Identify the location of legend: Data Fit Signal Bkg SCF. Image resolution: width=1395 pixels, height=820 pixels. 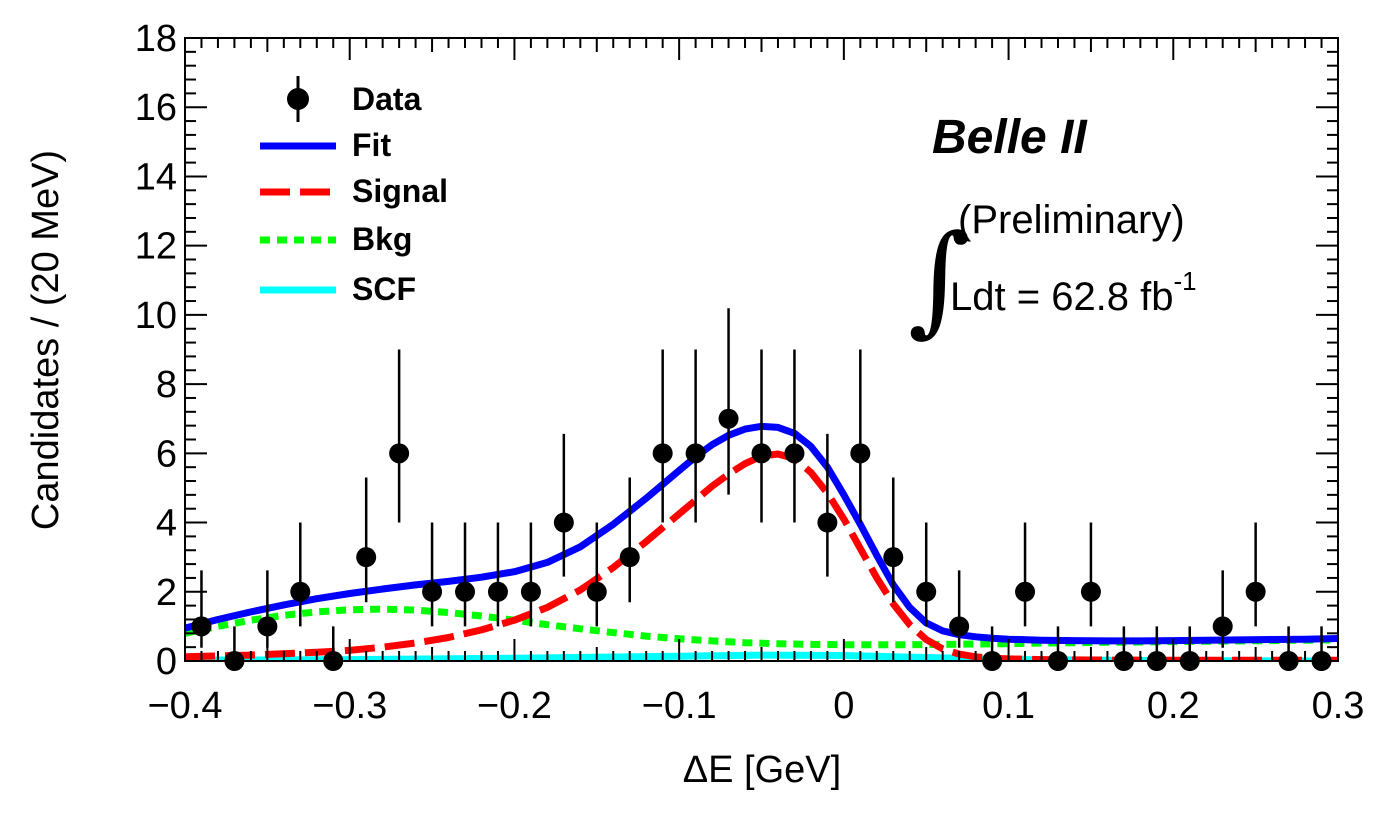
(354, 191).